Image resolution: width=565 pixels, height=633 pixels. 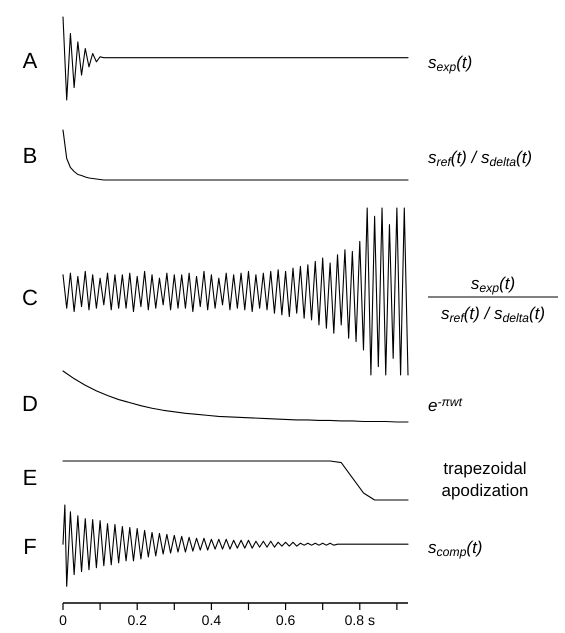 What do you see at coordinates (359, 620) in the screenshot?
I see `x-tick-label: 0.8 s` at bounding box center [359, 620].